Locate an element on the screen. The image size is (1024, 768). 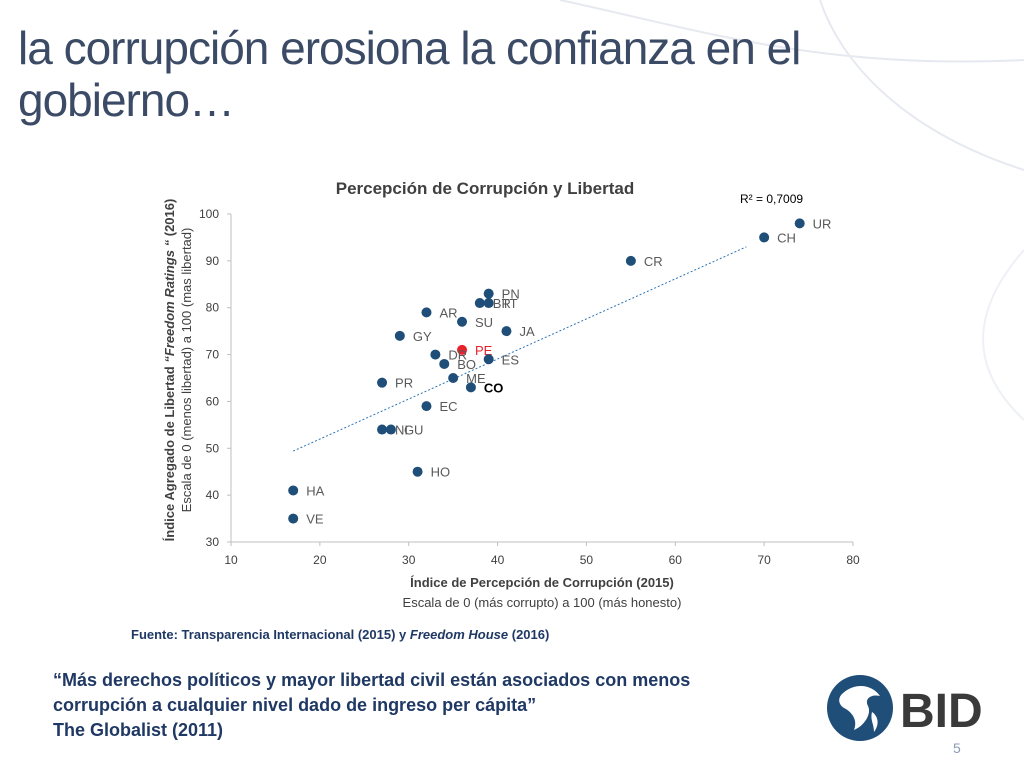
chart-title: Percepción de Corrupción y Libertad is located at coordinates (485, 188).